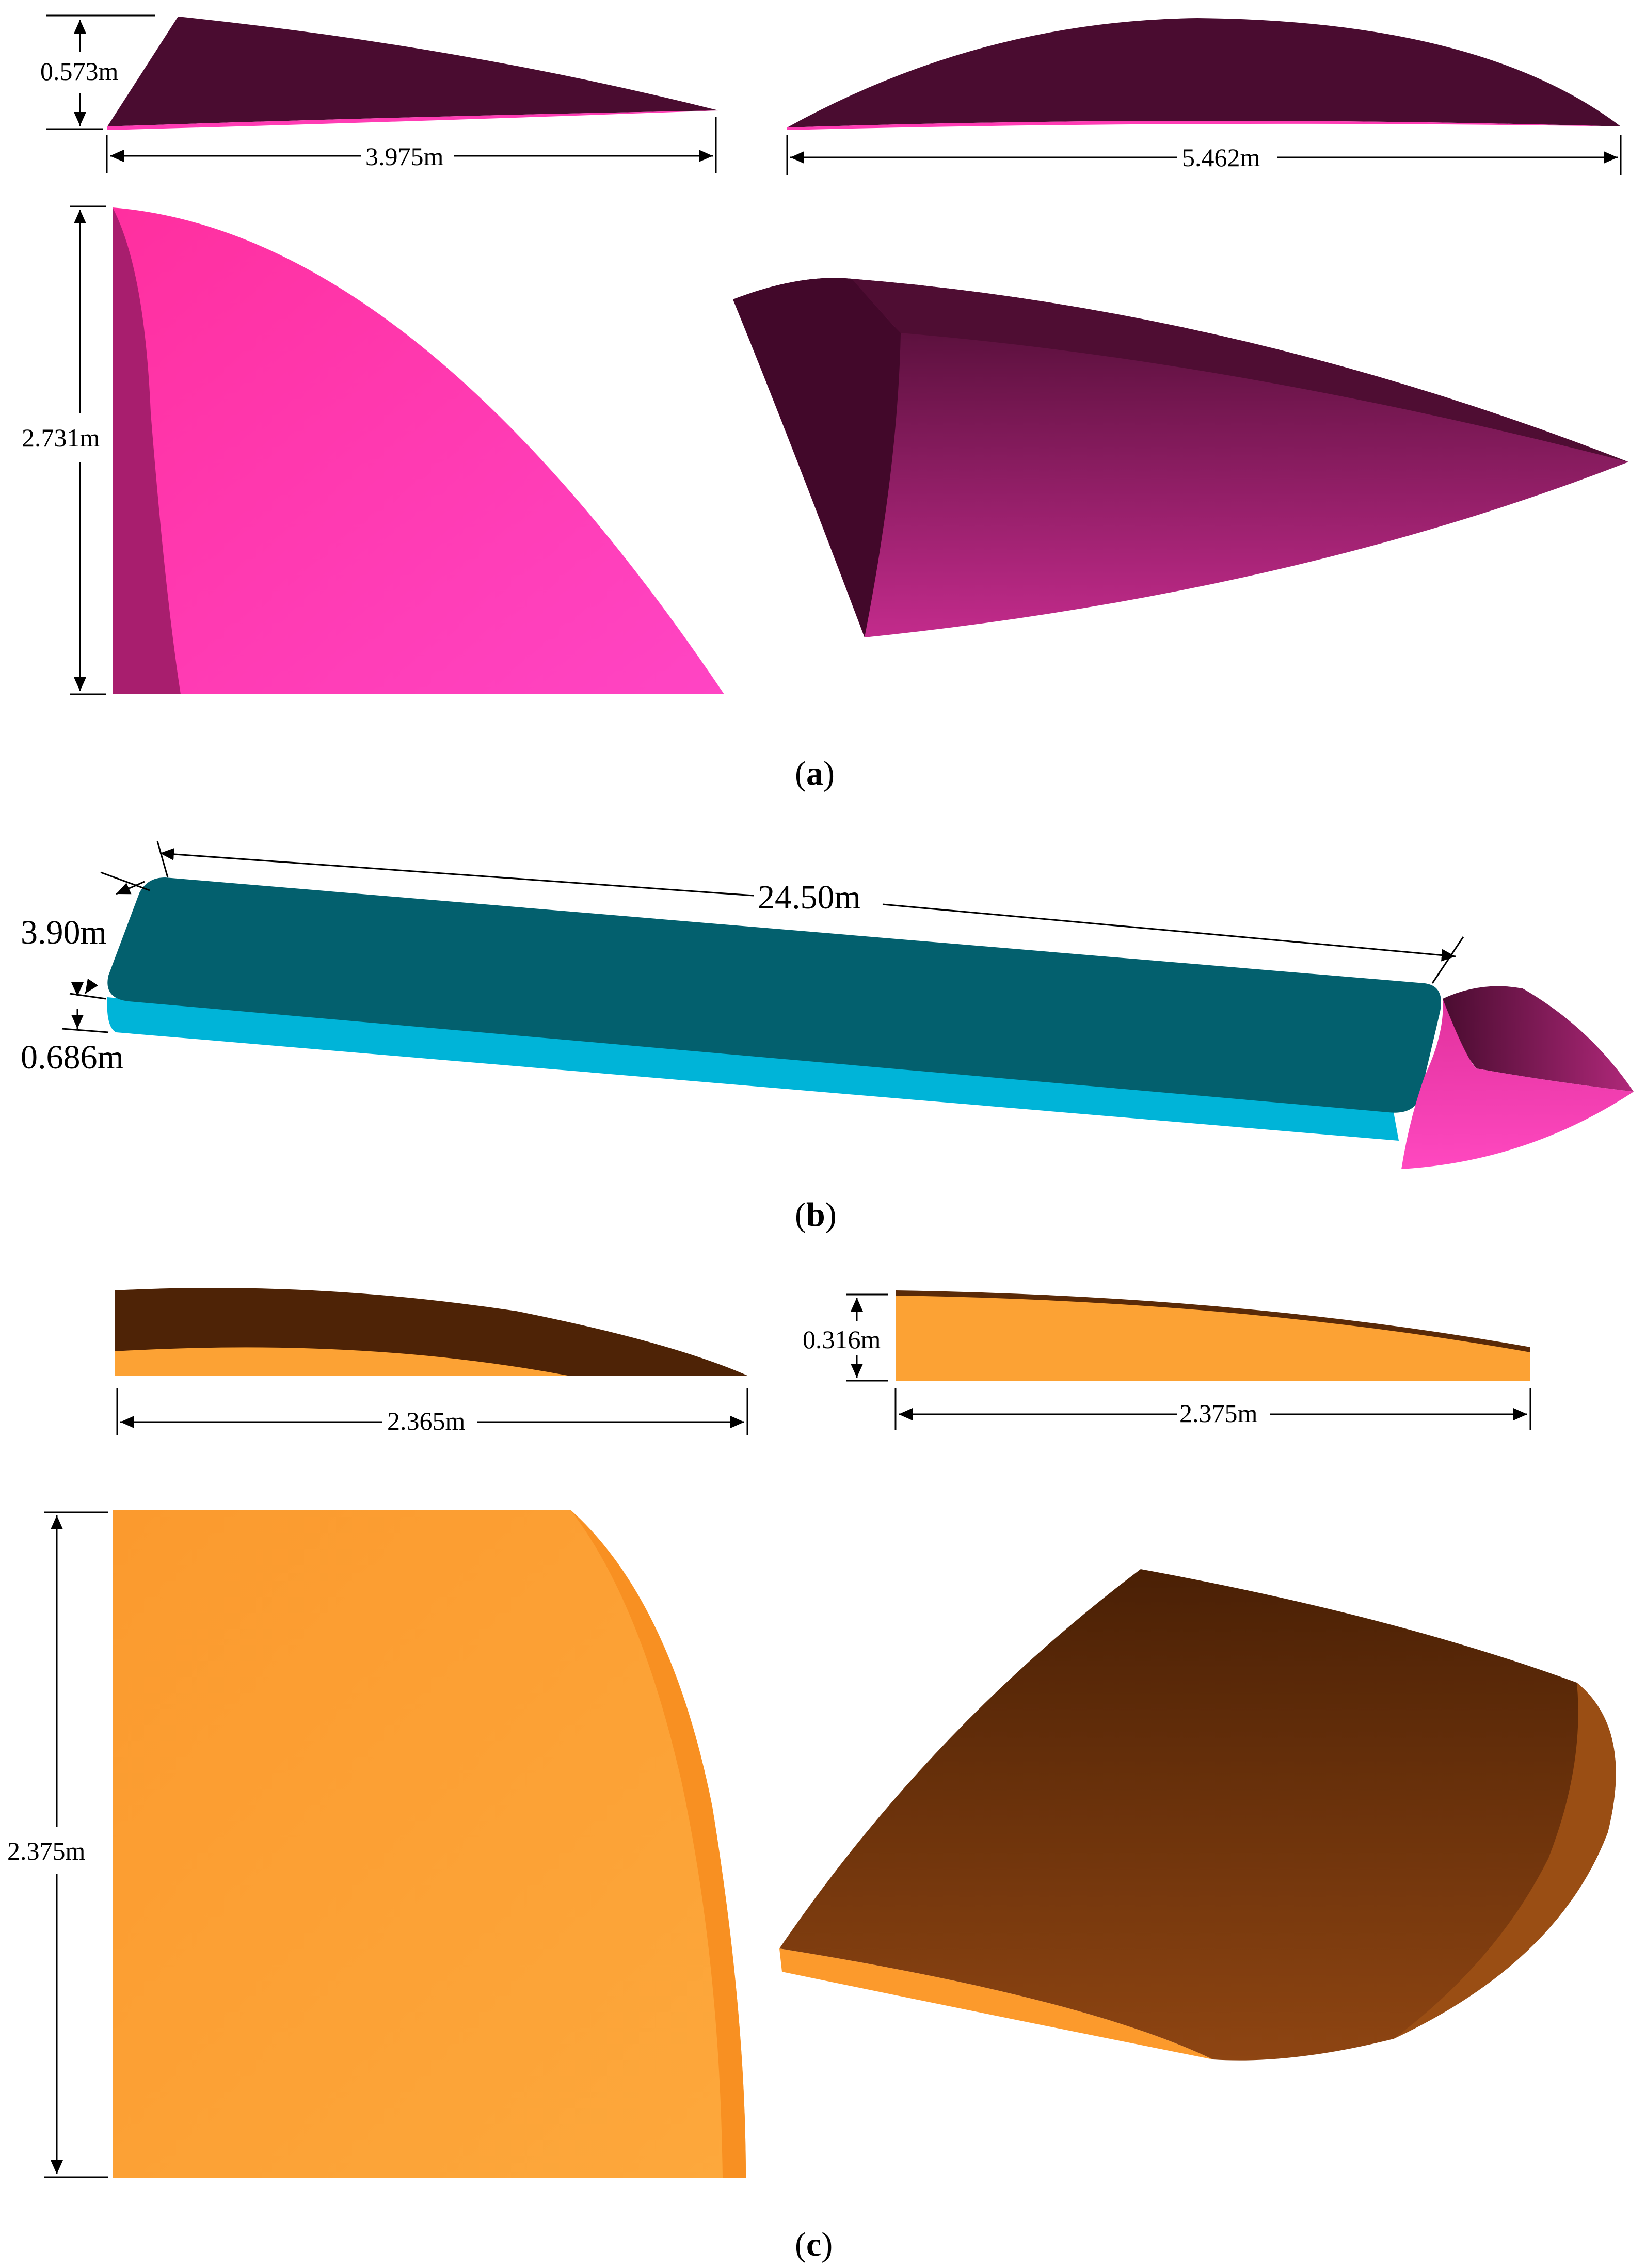 This screenshot has width=1646, height=2268. I want to click on stern-plan-shape, so click(429, 1844).